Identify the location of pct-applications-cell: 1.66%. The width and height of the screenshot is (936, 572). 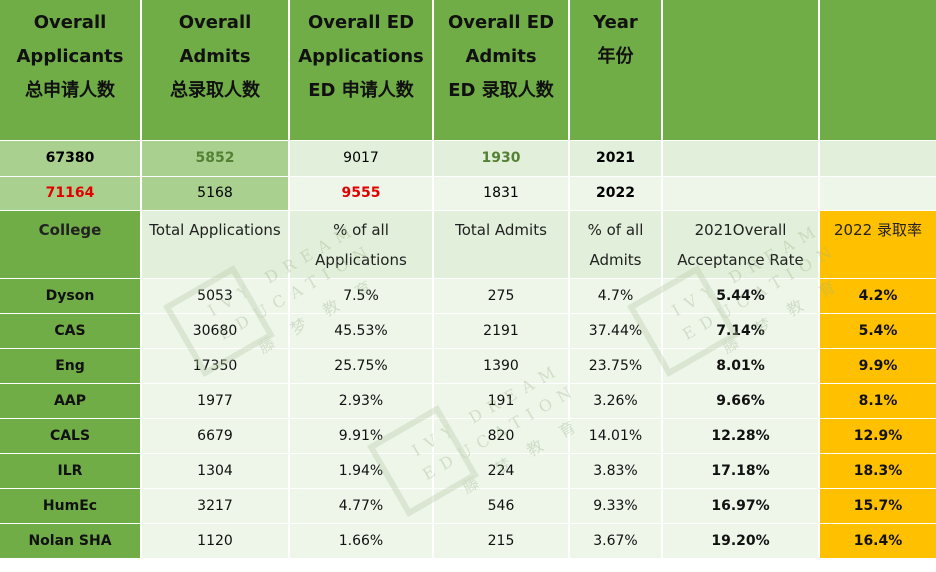
(361, 541).